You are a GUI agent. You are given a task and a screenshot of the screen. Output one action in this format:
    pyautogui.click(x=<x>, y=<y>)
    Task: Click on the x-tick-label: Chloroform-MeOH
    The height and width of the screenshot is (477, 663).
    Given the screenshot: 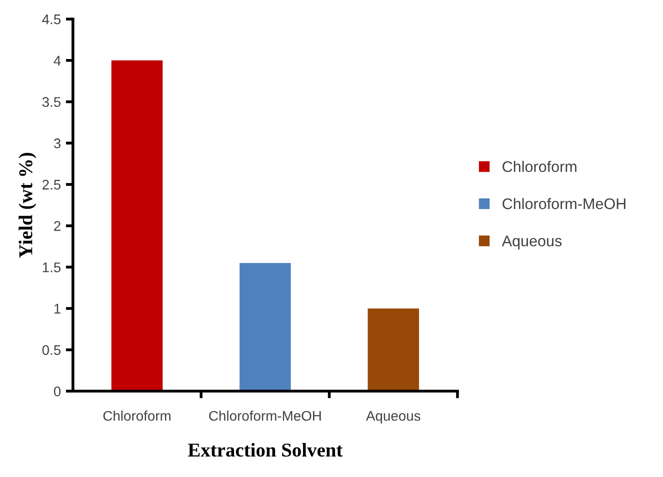 What is the action you would take?
    pyautogui.click(x=265, y=415)
    